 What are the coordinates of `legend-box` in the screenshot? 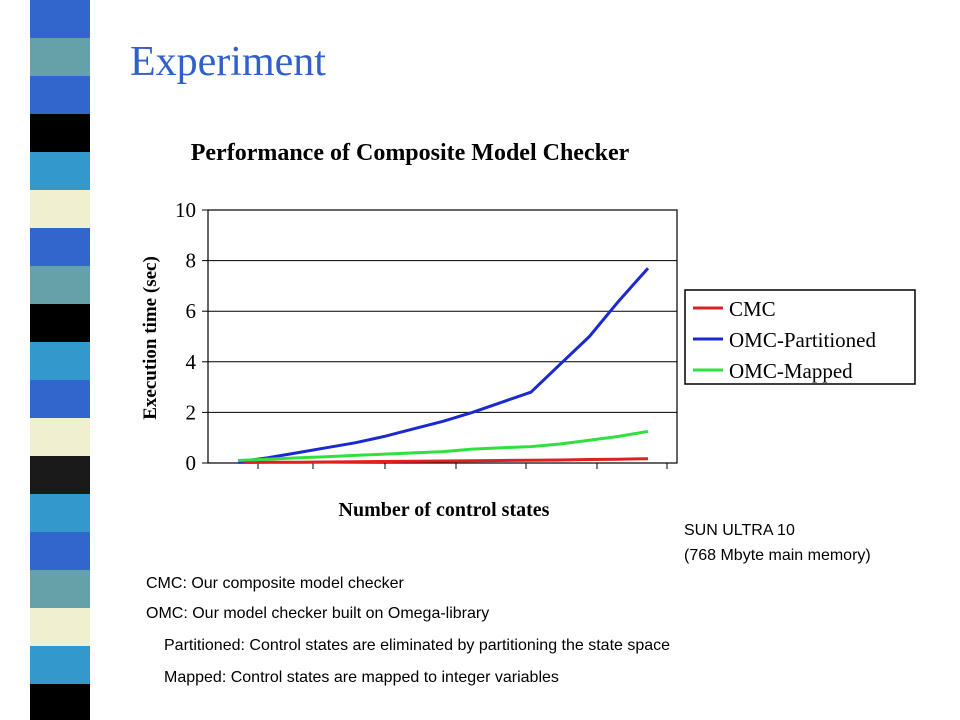 It's located at (800, 337).